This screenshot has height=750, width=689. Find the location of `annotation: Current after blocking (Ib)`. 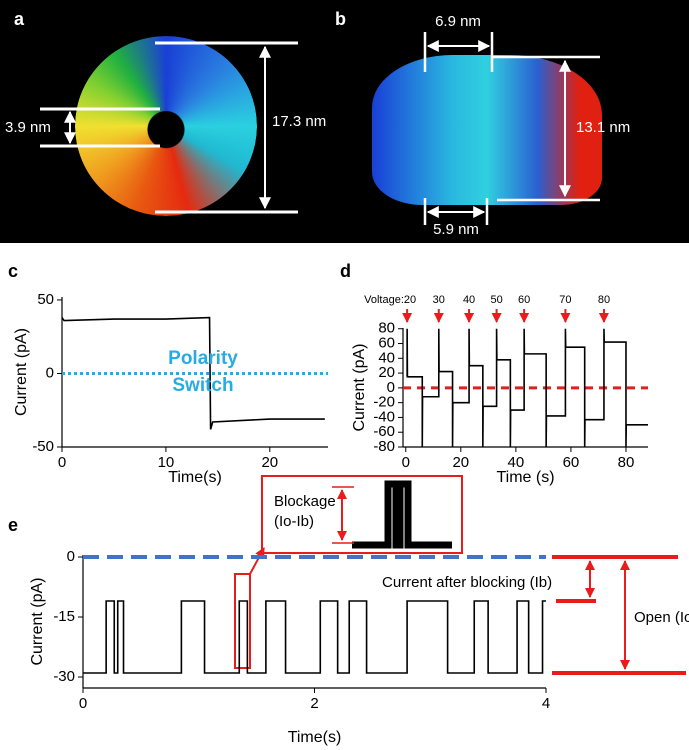

annotation: Current after blocking (Ib) is located at coordinates (467, 582).